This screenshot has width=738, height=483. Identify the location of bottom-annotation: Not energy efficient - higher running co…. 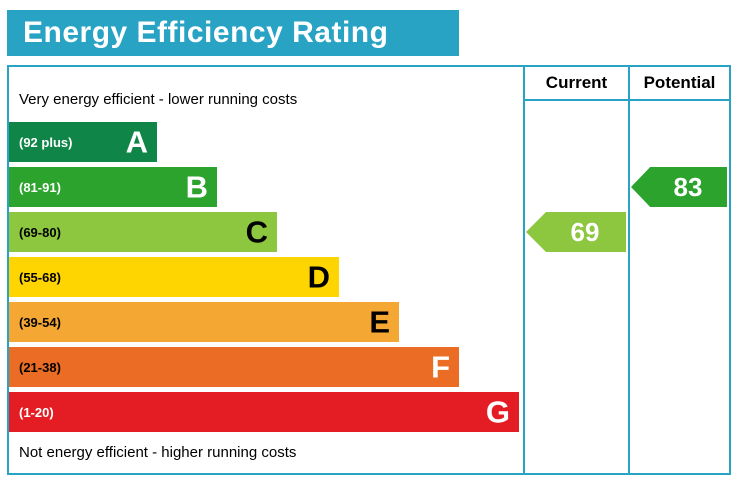
(158, 452).